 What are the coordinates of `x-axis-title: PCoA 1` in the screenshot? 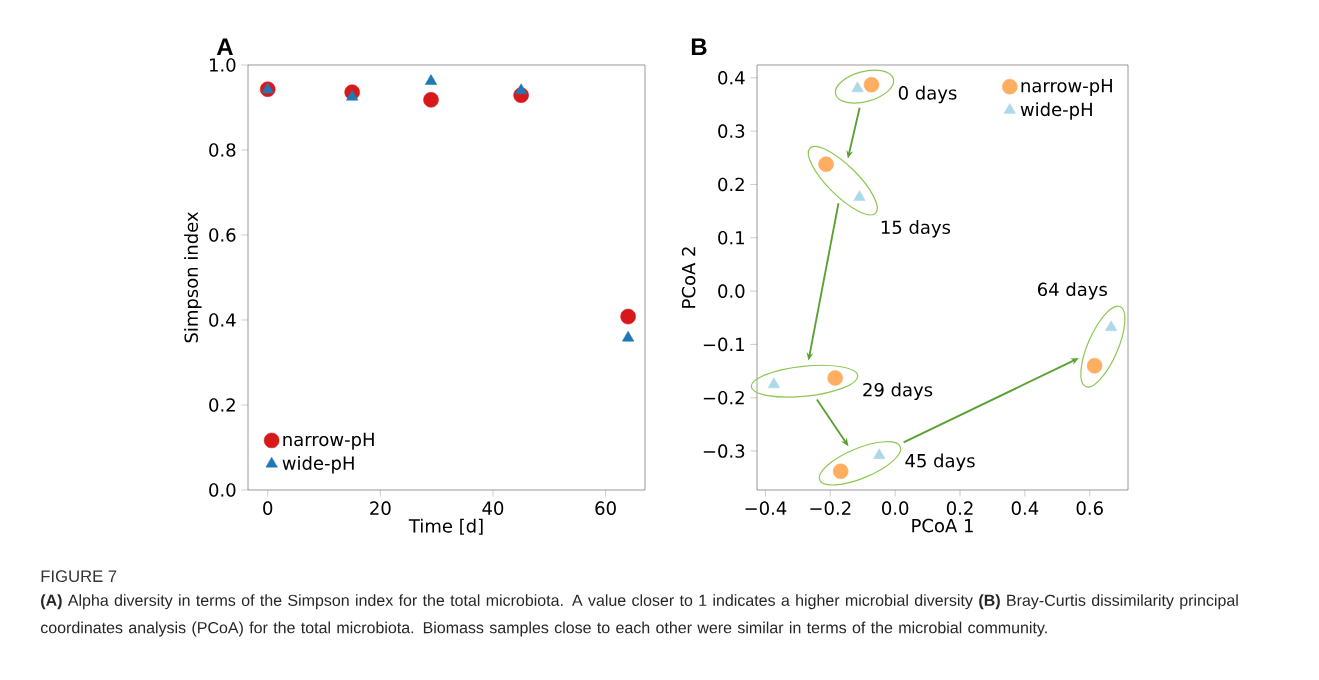 It's located at (942, 525).